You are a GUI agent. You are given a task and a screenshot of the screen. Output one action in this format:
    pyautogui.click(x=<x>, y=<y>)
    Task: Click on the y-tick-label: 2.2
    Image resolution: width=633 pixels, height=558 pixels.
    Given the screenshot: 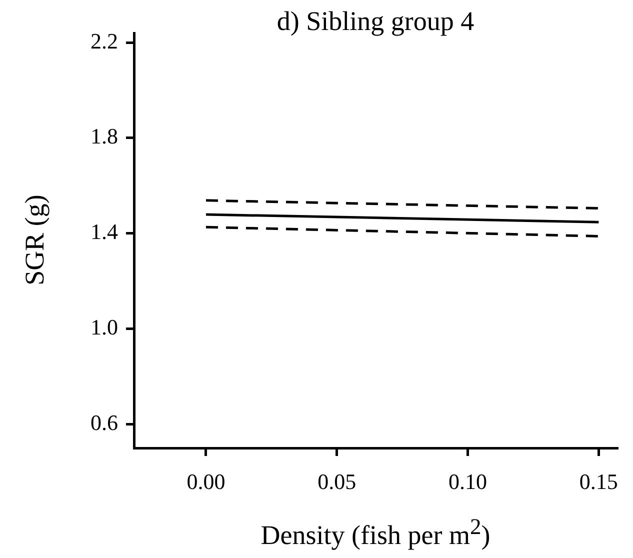 What is the action you would take?
    pyautogui.click(x=104, y=41)
    